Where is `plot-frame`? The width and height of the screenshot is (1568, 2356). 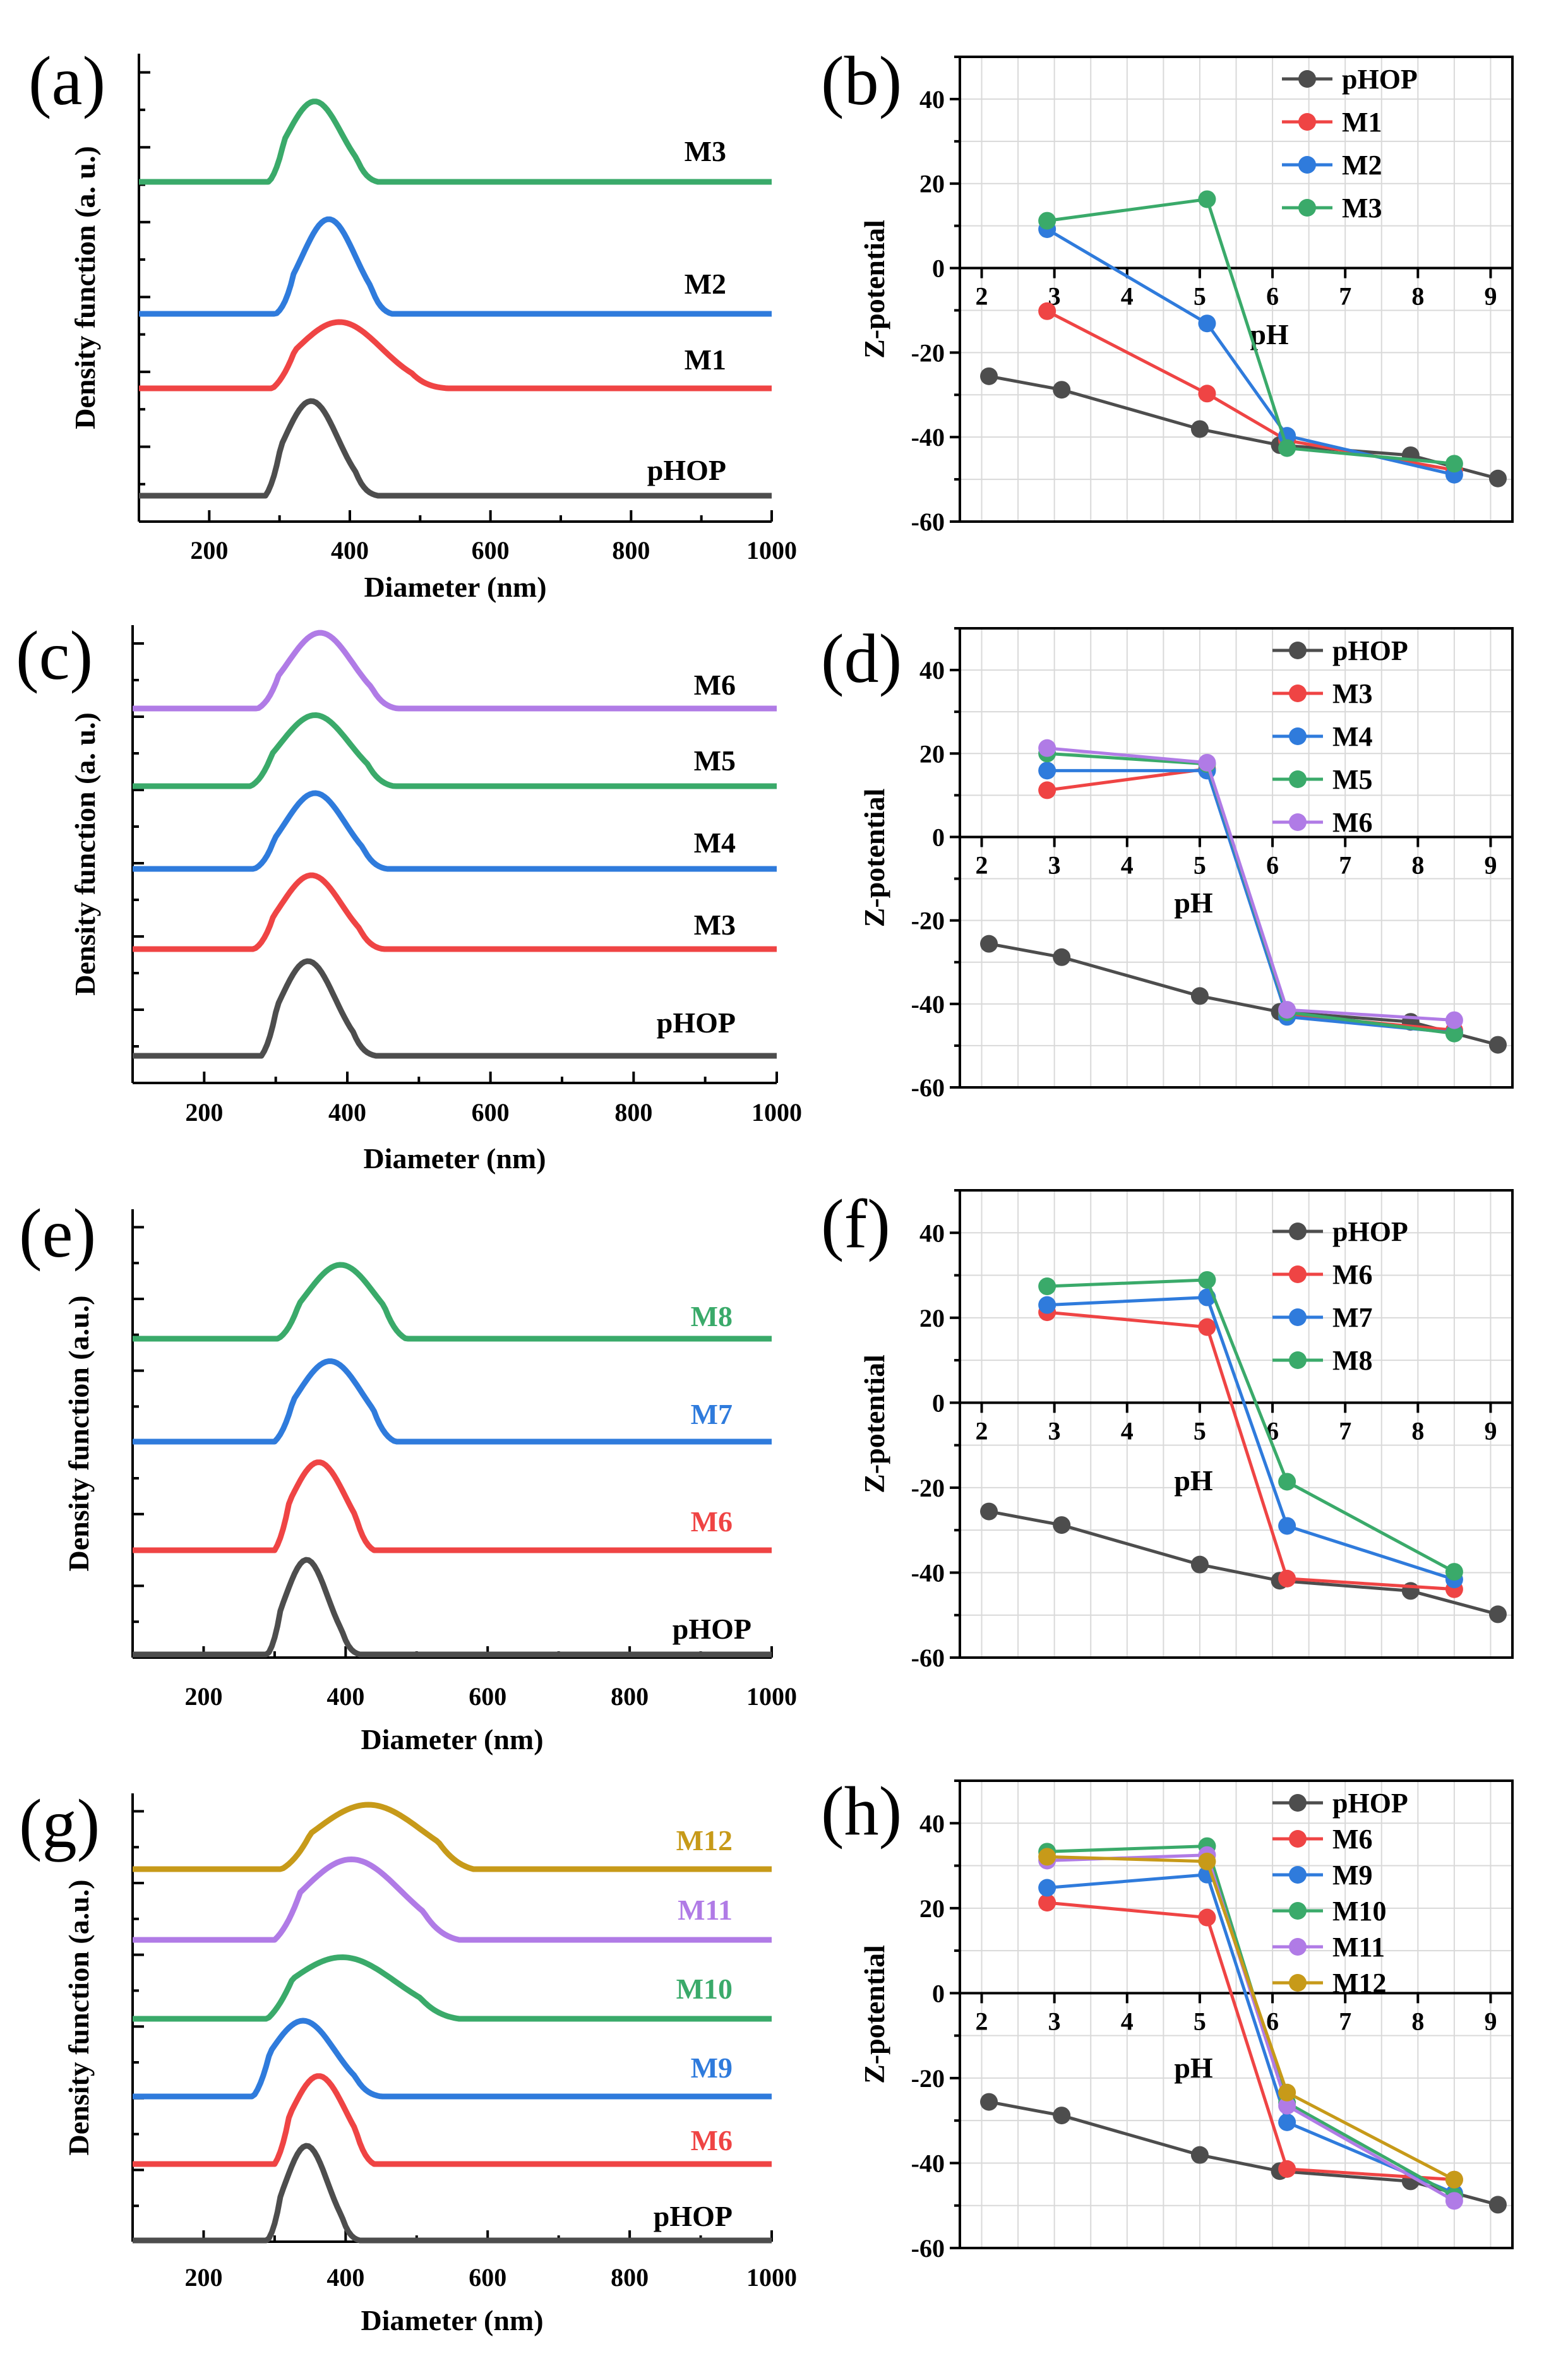
plot-frame is located at coordinates (1237, 2014).